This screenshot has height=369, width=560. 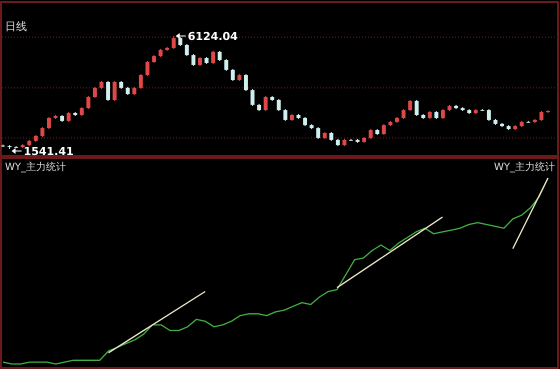 I want to click on text: WY_主力统计, so click(x=524, y=167).